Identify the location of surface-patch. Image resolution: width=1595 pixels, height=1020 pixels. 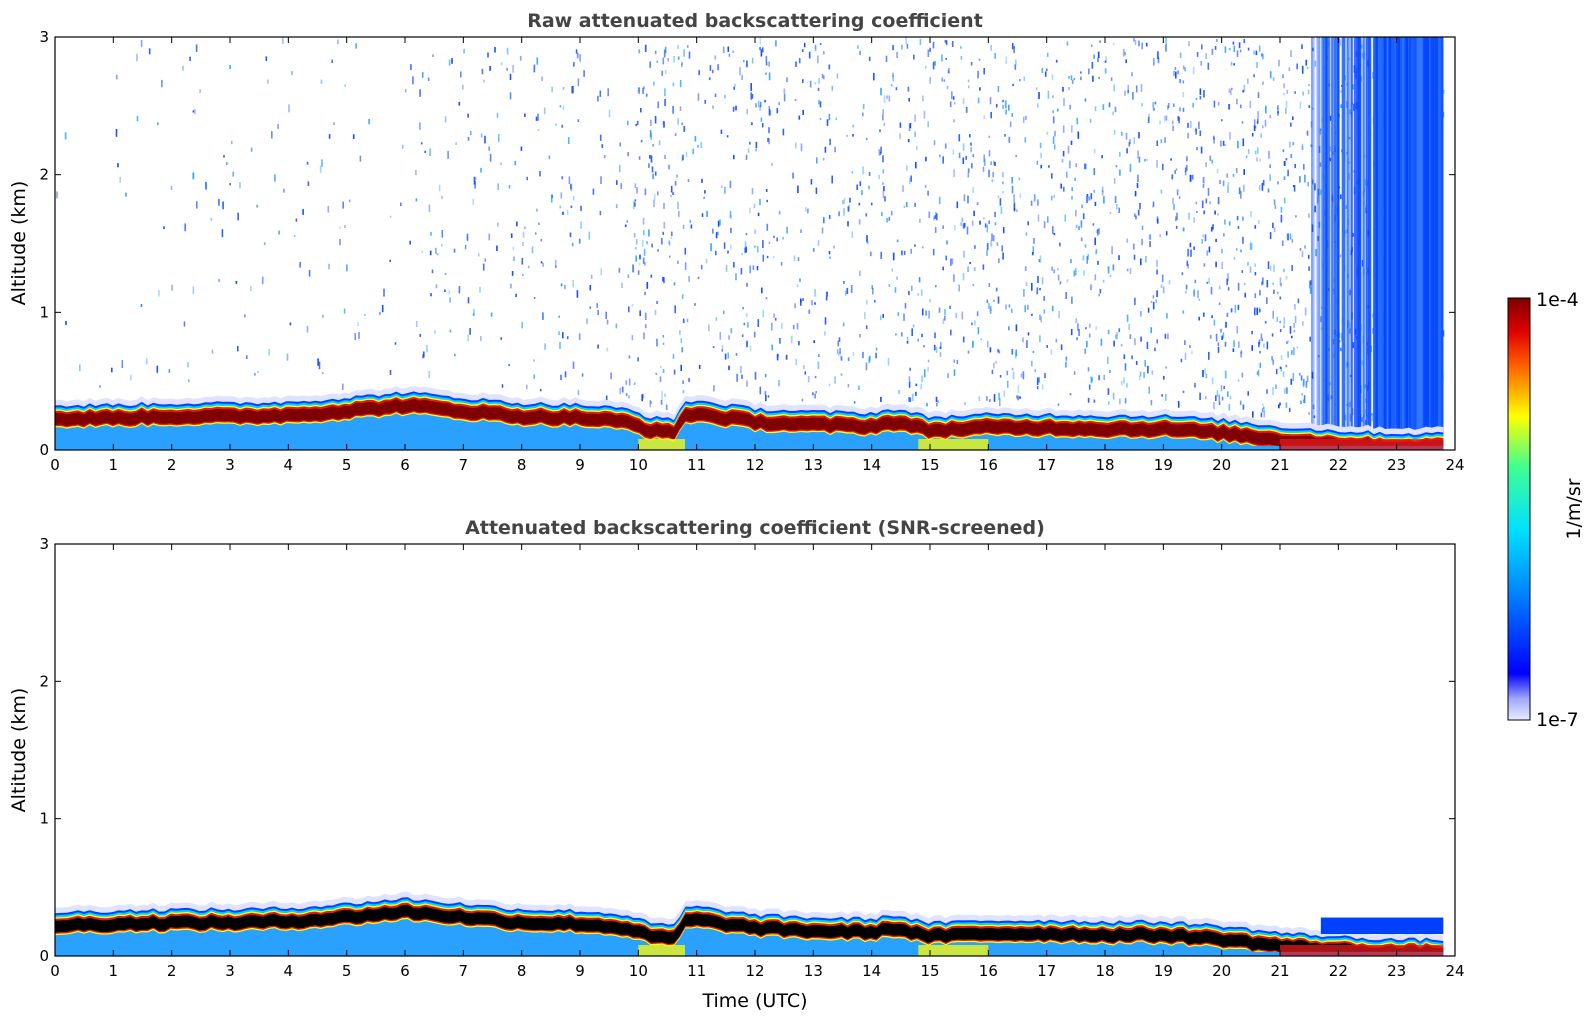
(953, 444).